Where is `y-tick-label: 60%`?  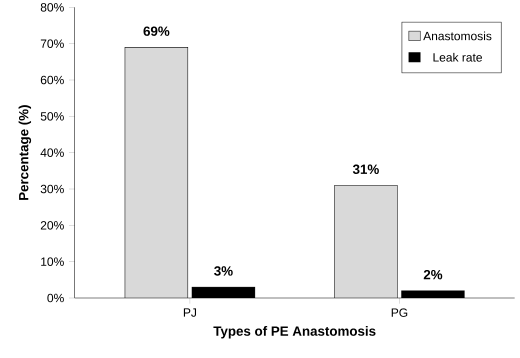
y-tick-label: 60% is located at coordinates (52, 80).